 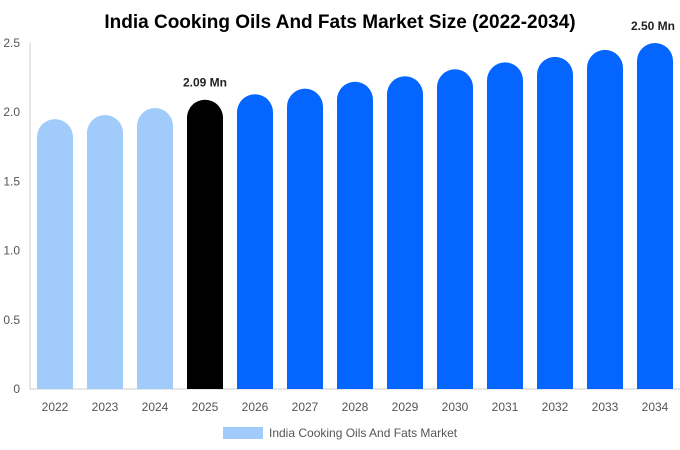 What do you see at coordinates (455, 407) in the screenshot?
I see `x-tick-label: 2030` at bounding box center [455, 407].